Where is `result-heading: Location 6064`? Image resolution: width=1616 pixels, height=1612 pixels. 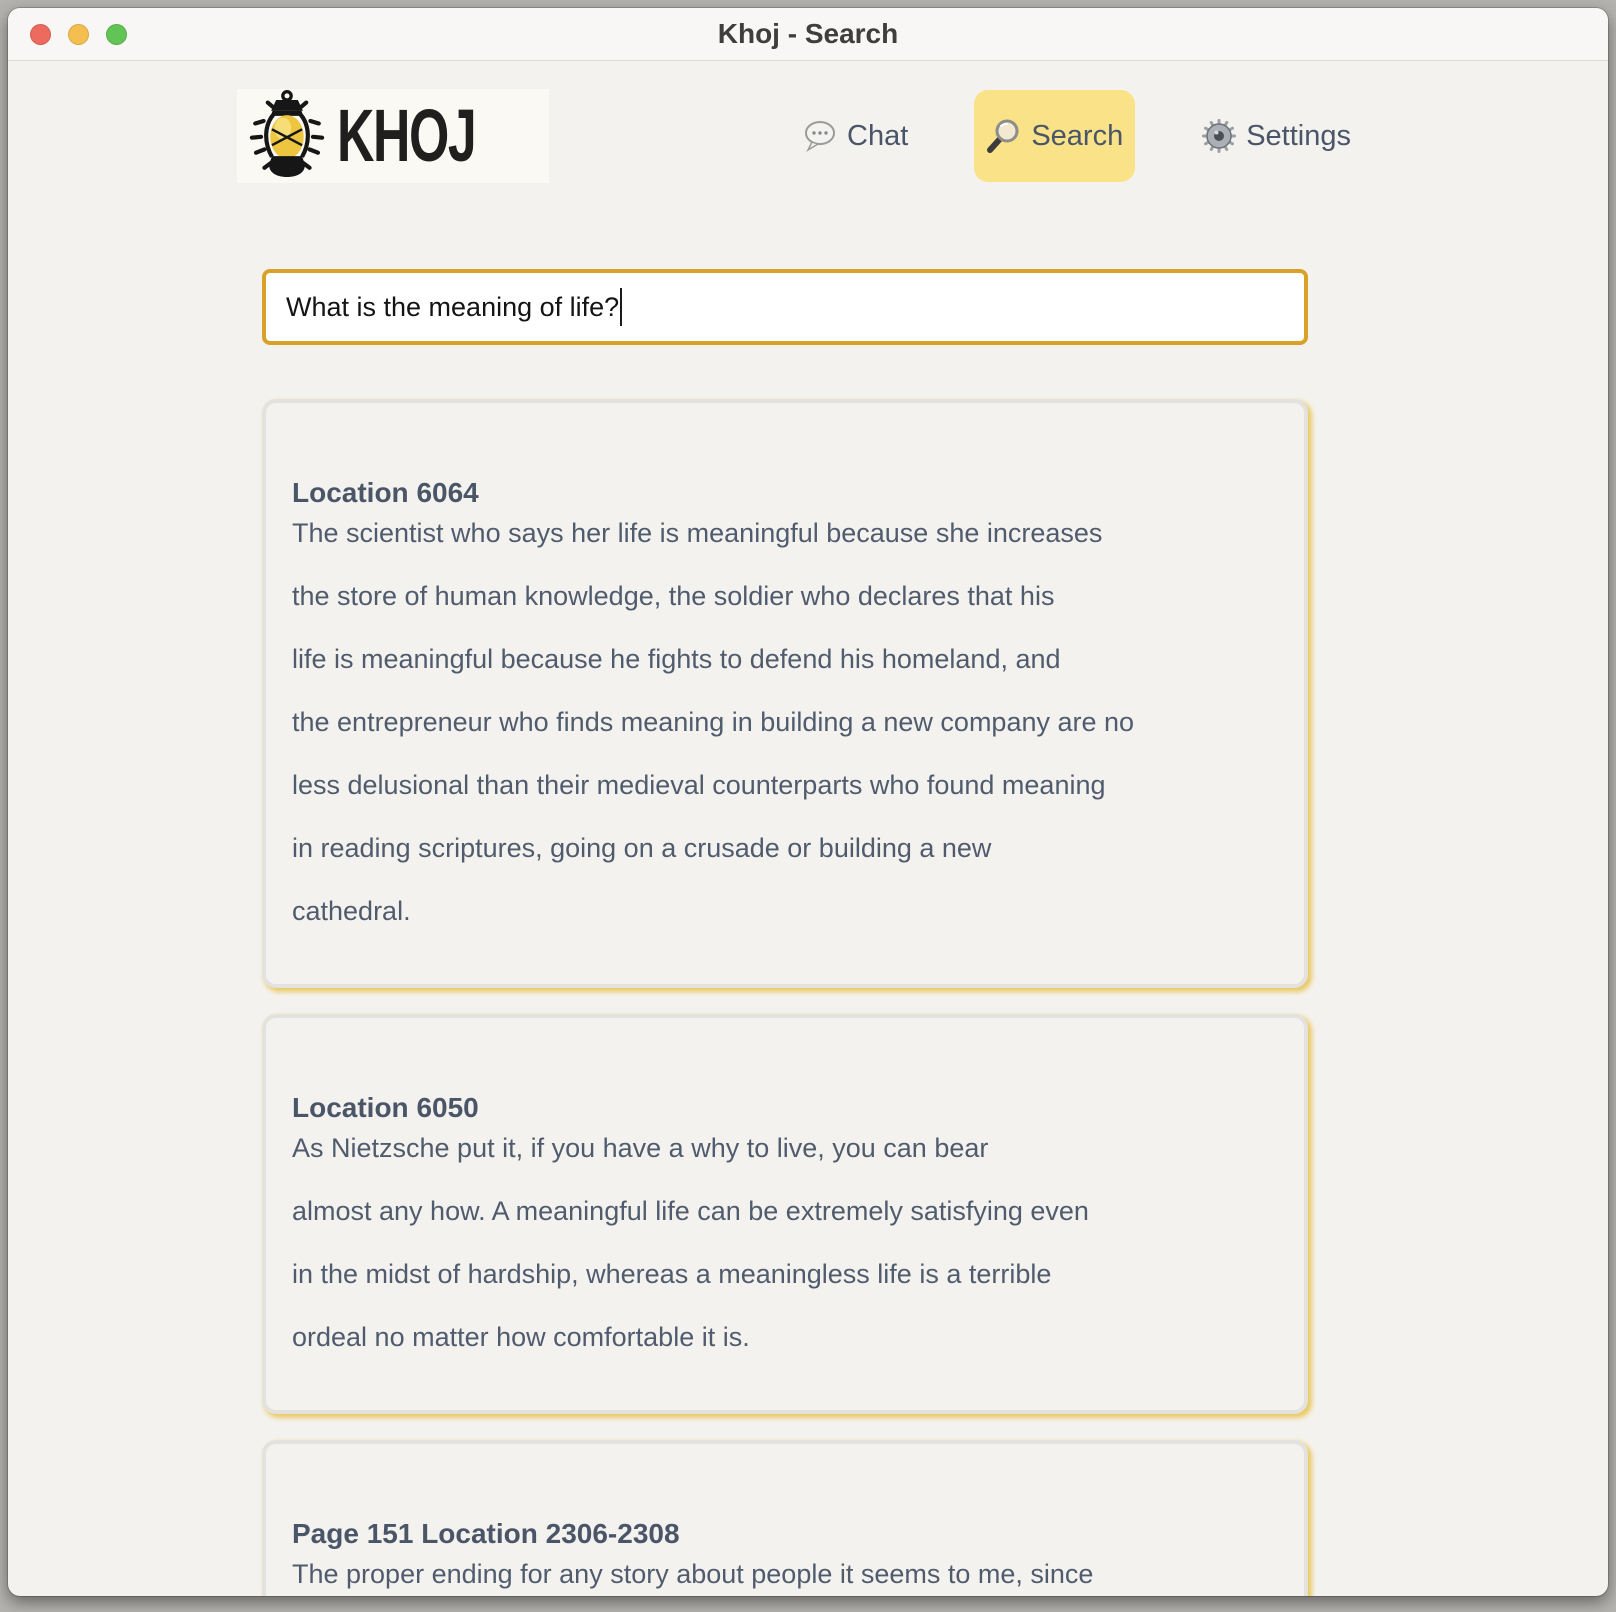 result-heading: Location 6064 is located at coordinates (385, 492).